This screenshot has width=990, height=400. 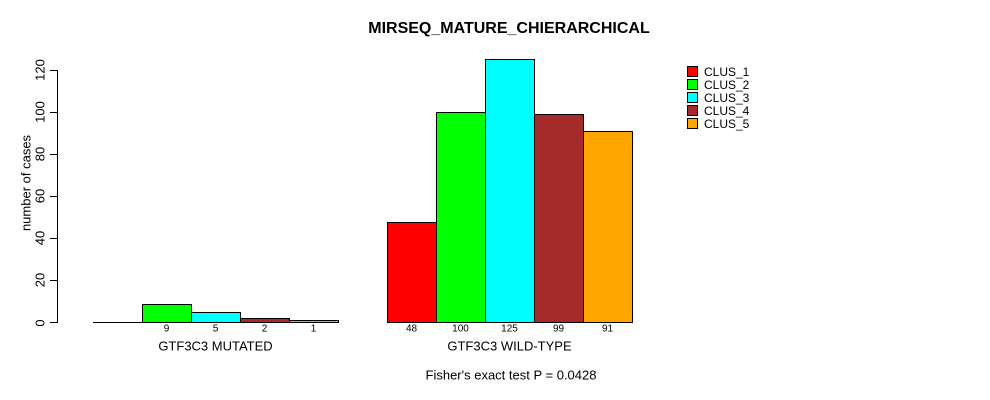 What do you see at coordinates (215, 346) in the screenshot?
I see `group-label-gtf3c3-mutated: GTF3C3 MUTATED` at bounding box center [215, 346].